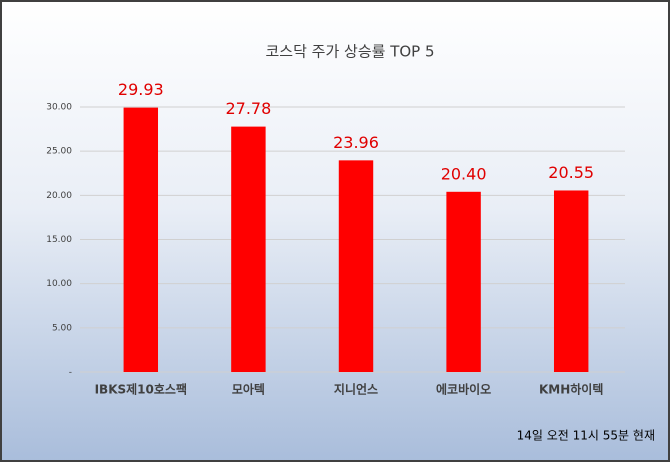 Image resolution: width=670 pixels, height=466 pixels. Describe the element at coordinates (463, 389) in the screenshot. I see `x-tick-label: 에코바이오` at that location.